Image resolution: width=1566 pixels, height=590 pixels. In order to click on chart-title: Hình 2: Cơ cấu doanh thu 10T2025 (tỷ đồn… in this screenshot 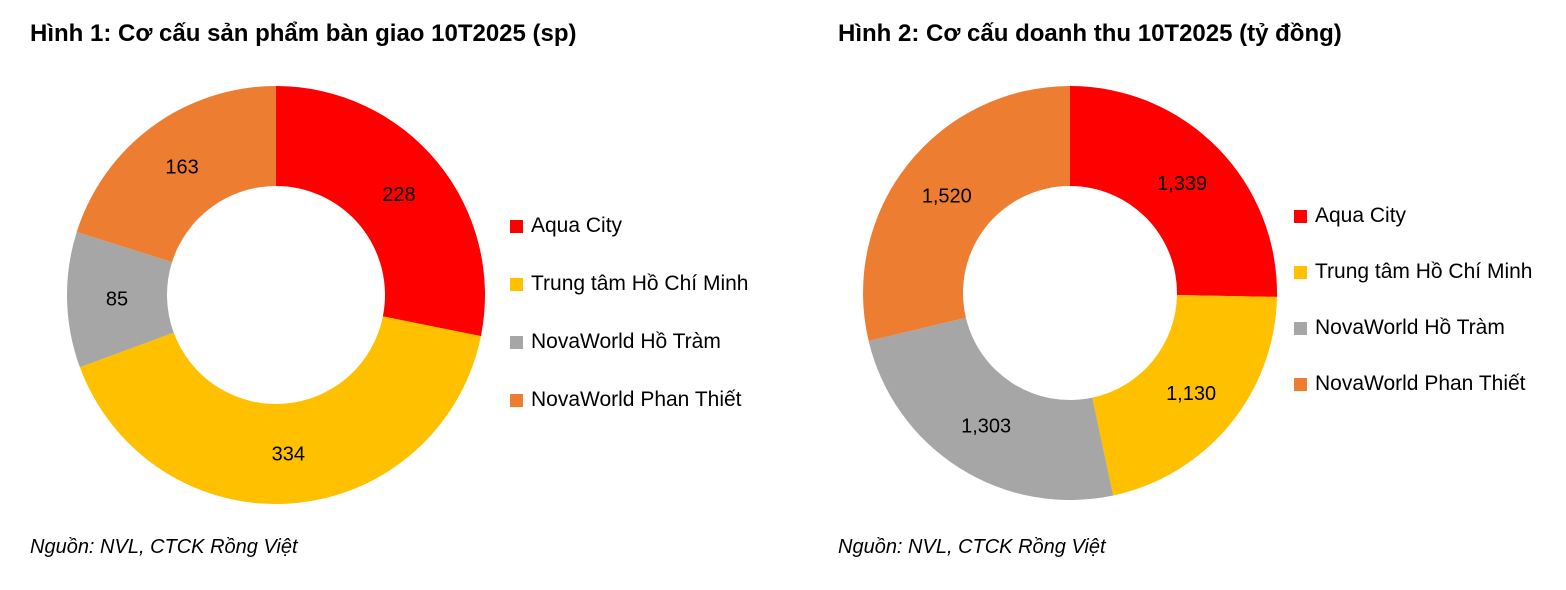, I will do `click(1090, 33)`.